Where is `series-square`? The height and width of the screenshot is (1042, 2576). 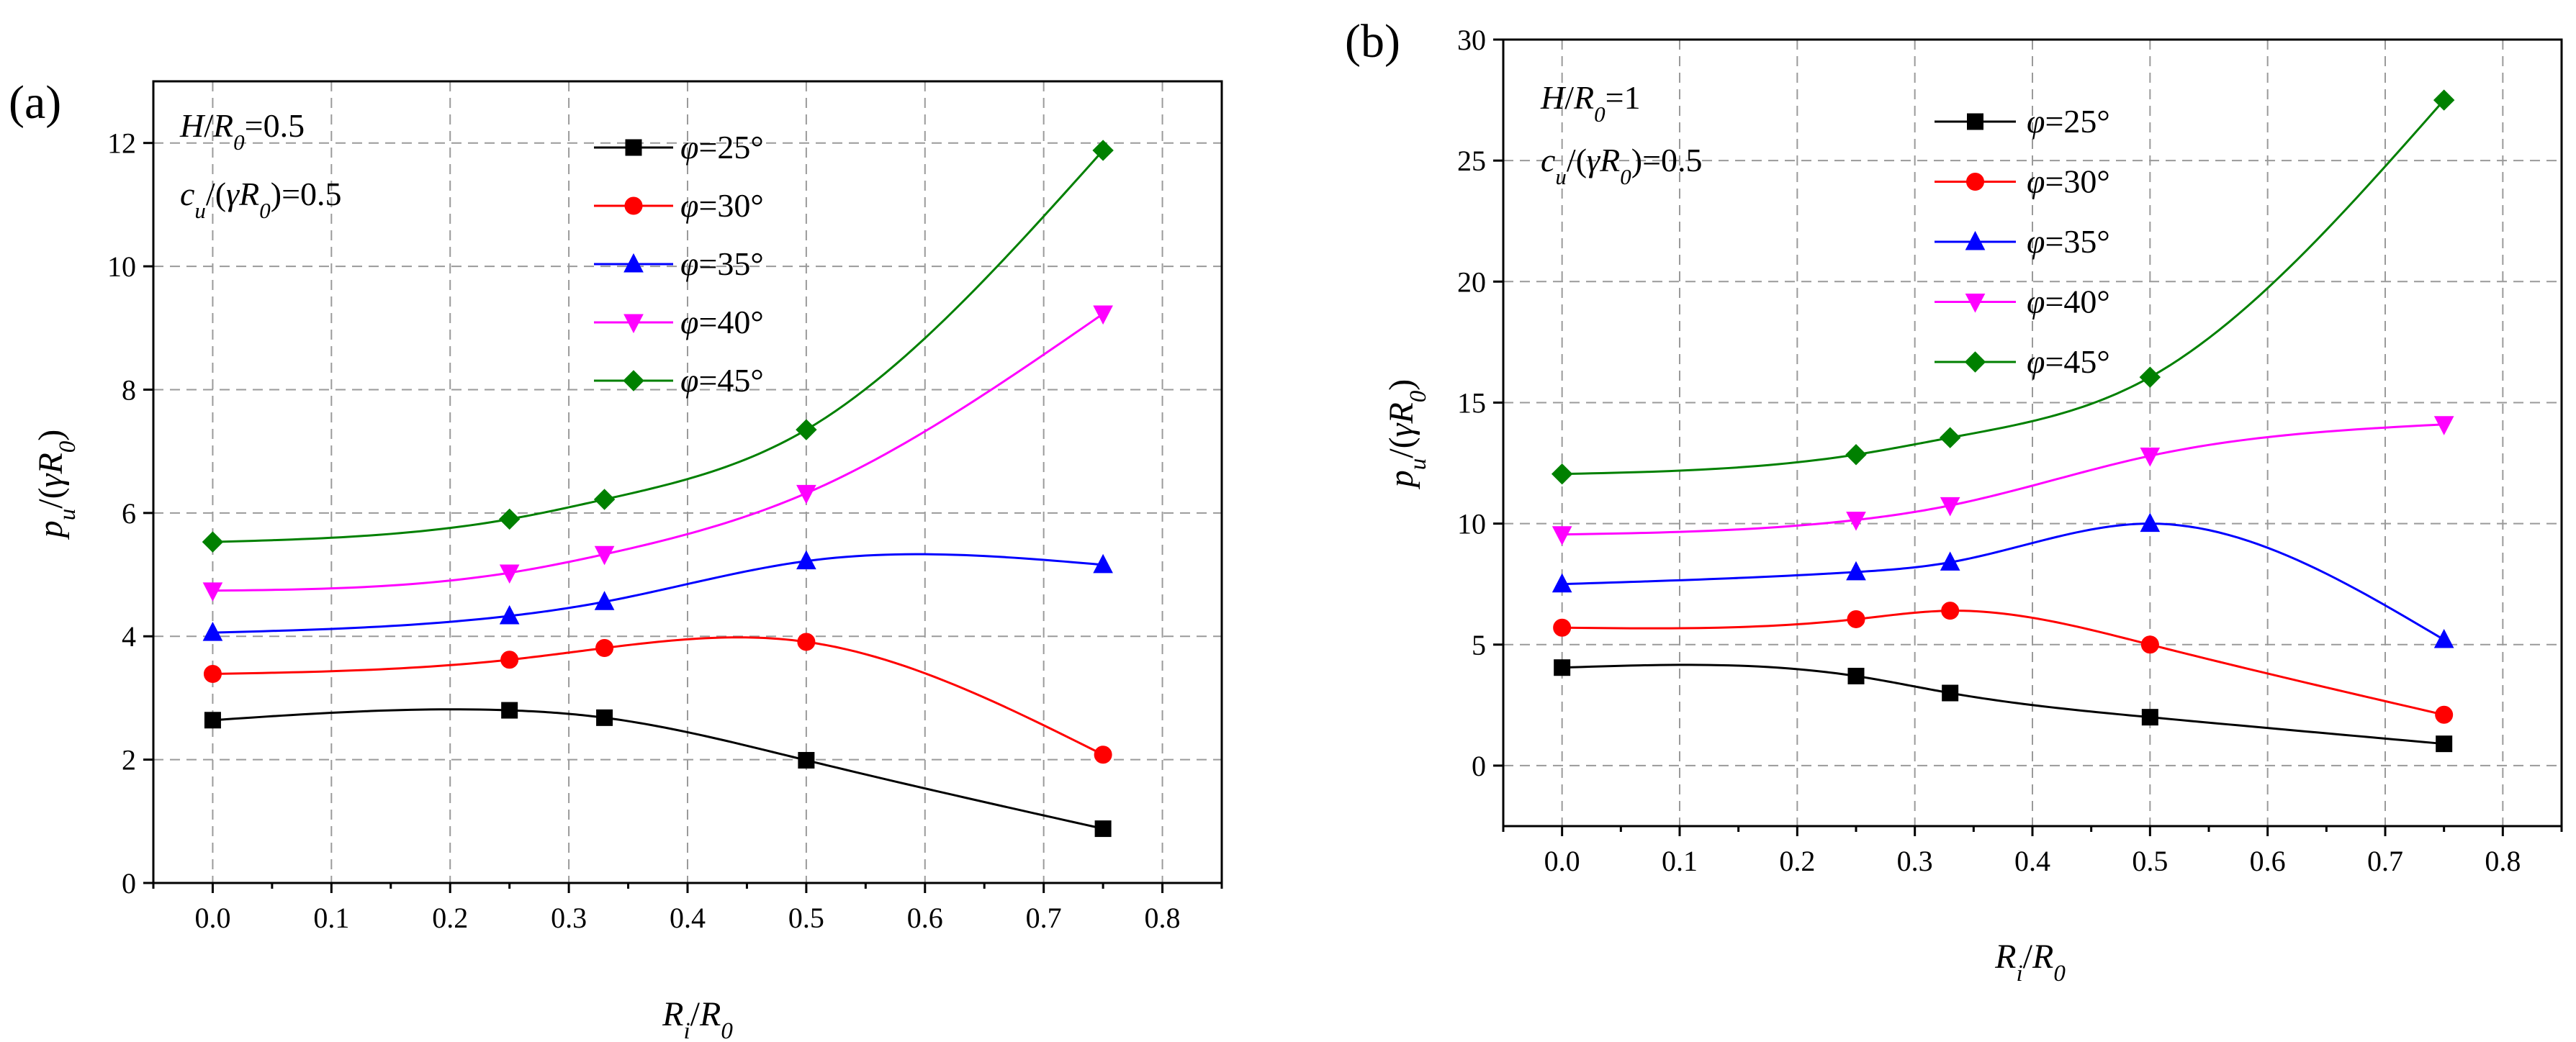 series-square is located at coordinates (658, 770).